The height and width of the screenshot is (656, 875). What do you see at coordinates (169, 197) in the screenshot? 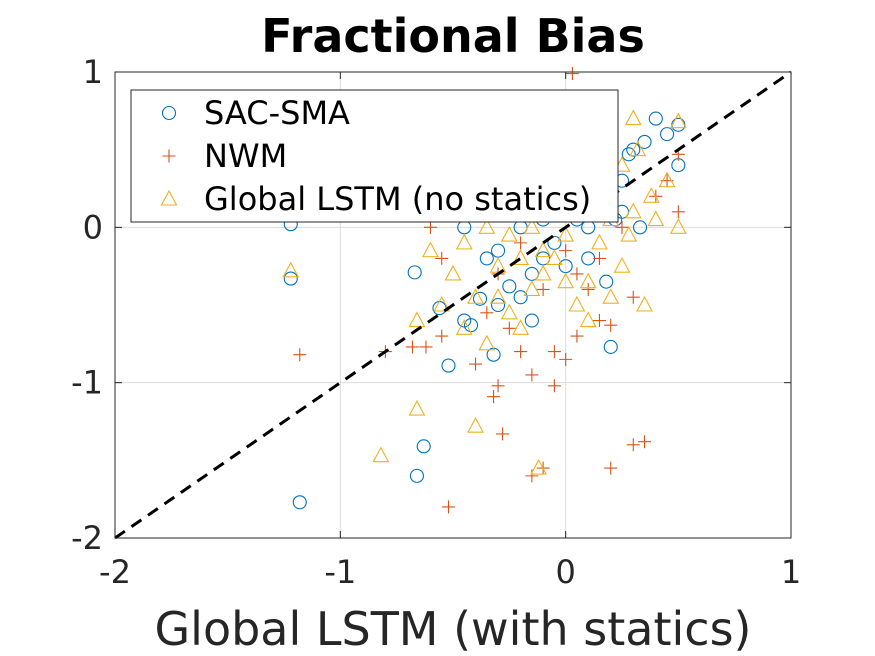
I see `legend-triangle-marker` at bounding box center [169, 197].